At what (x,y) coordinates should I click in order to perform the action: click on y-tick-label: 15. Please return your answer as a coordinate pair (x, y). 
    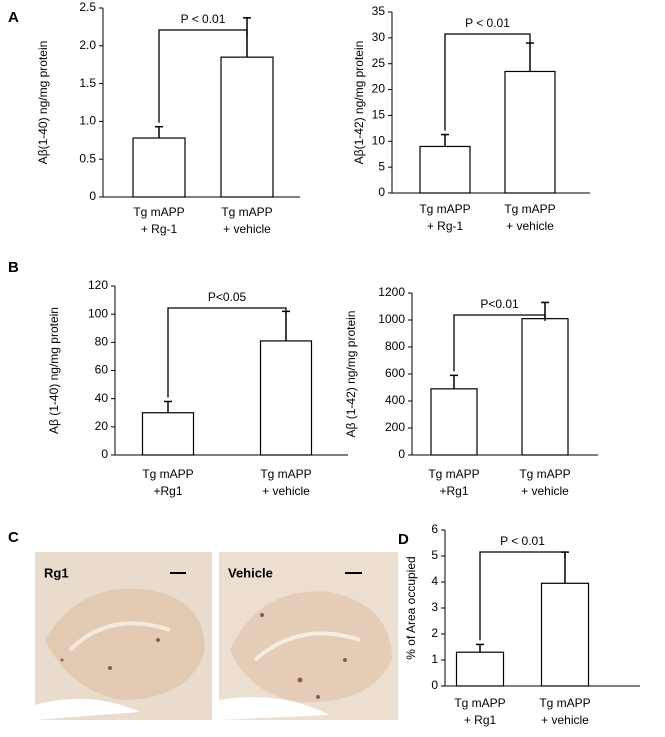
    Looking at the image, I should click on (379, 115).